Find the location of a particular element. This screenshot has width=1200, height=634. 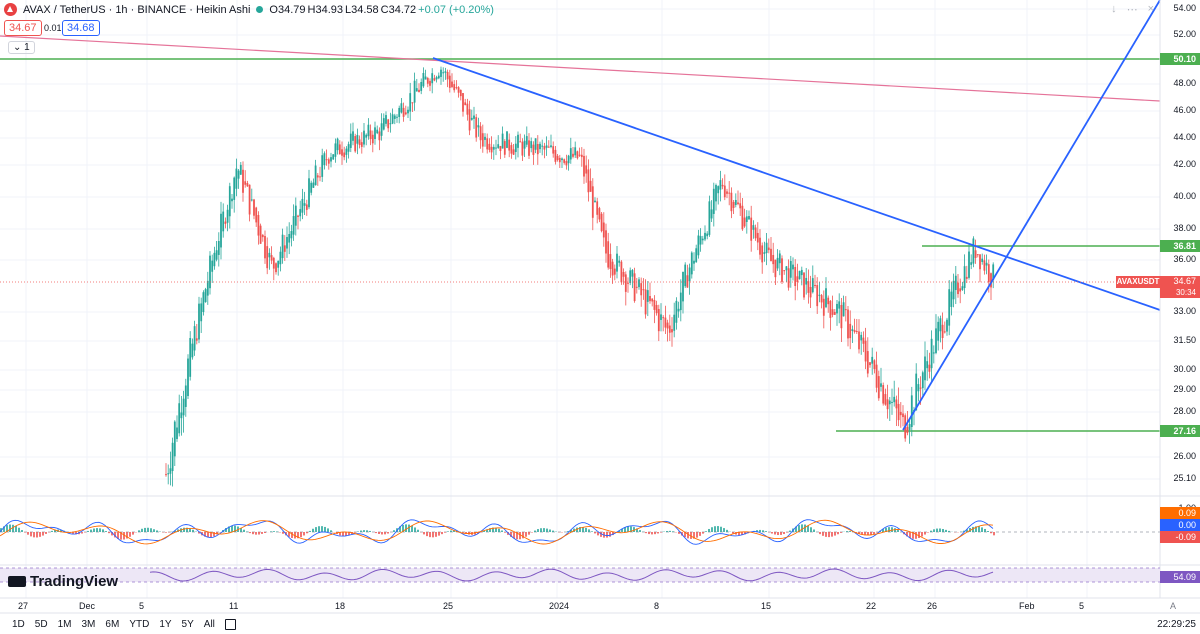

indicators-toggle: ⌄ 1 is located at coordinates (21, 47).